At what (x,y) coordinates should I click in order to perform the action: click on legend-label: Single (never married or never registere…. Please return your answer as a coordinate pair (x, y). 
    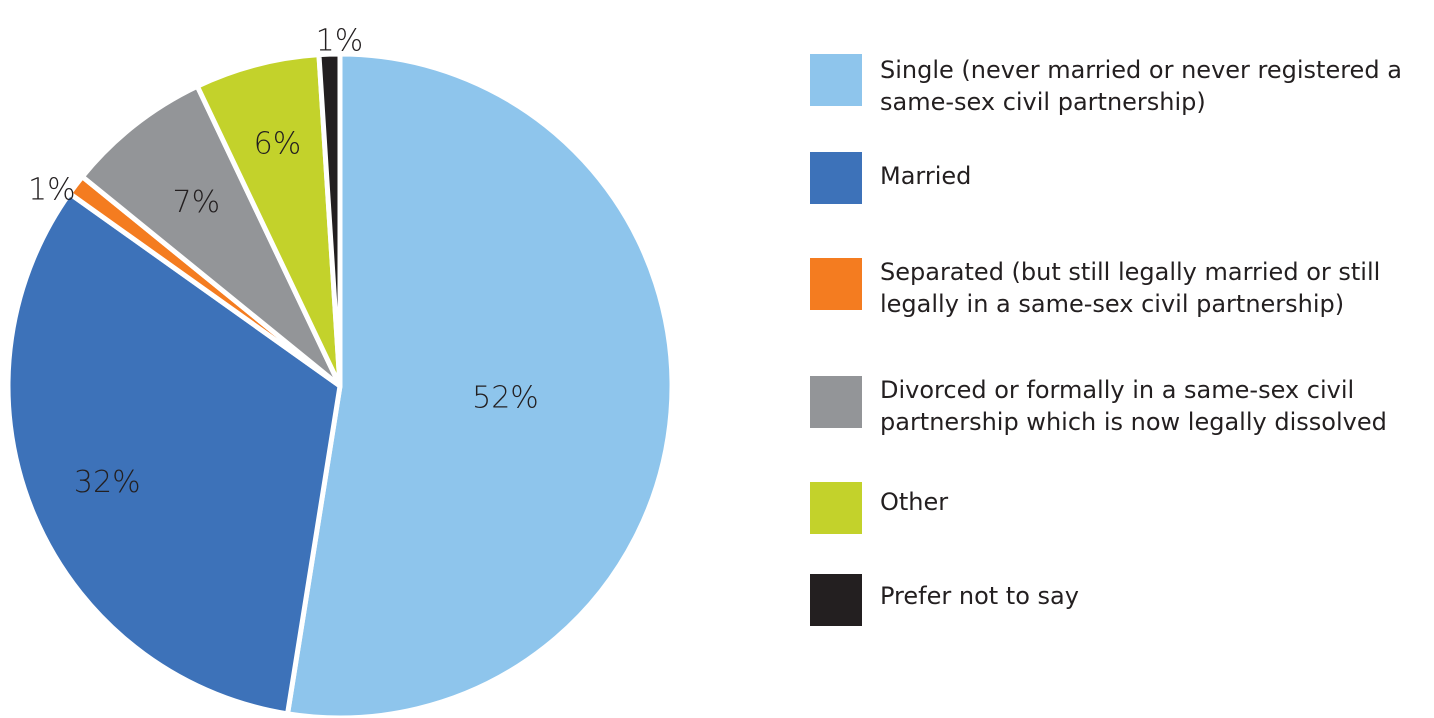
    Looking at the image, I should click on (1141, 86).